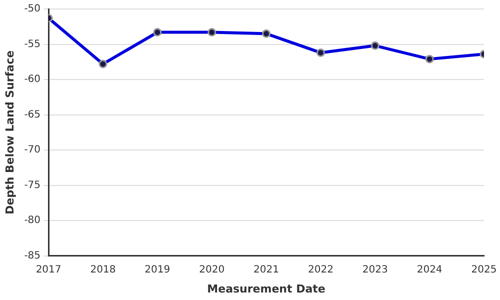 The width and height of the screenshot is (500, 300). I want to click on y-tick-label: -65, so click(32, 114).